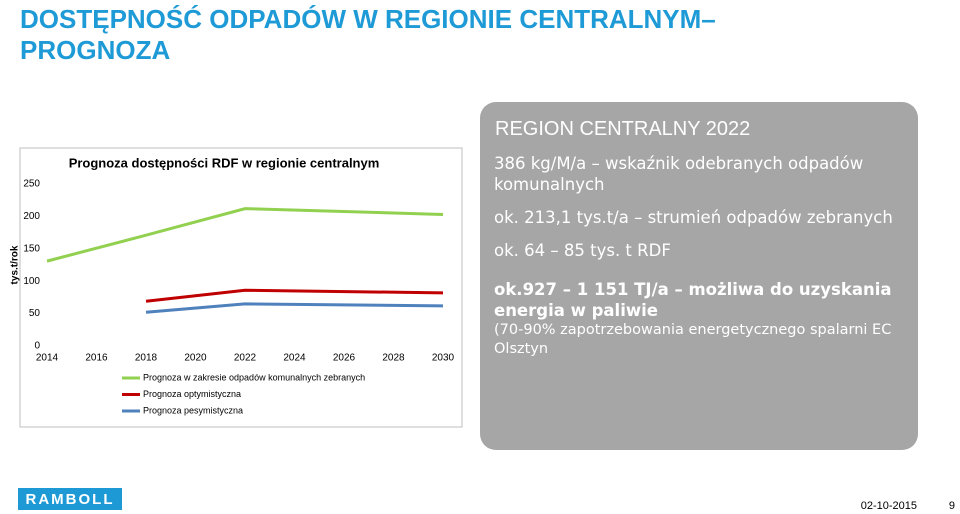  Describe the element at coordinates (195, 358) in the screenshot. I see `x-tick-label: 2020` at that location.